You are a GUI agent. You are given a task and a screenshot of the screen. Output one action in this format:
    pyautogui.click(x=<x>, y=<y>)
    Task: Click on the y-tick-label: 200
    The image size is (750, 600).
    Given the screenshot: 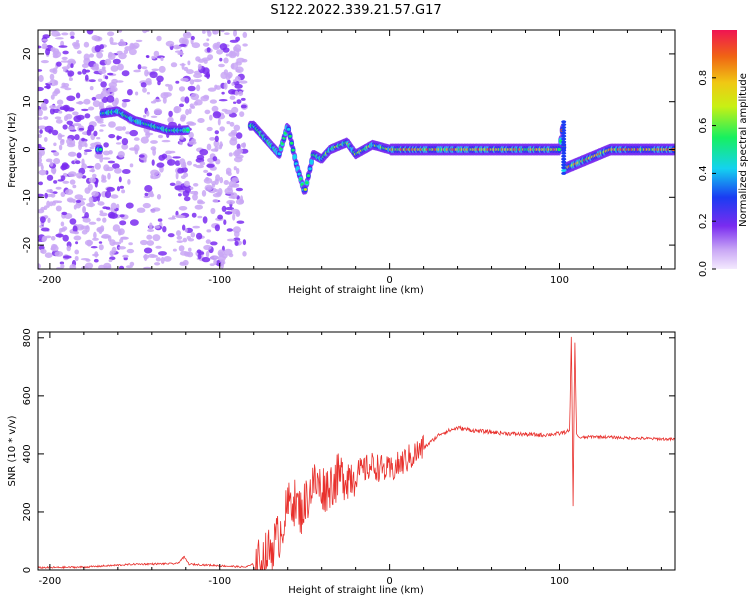 What is the action you would take?
    pyautogui.click(x=27, y=511)
    